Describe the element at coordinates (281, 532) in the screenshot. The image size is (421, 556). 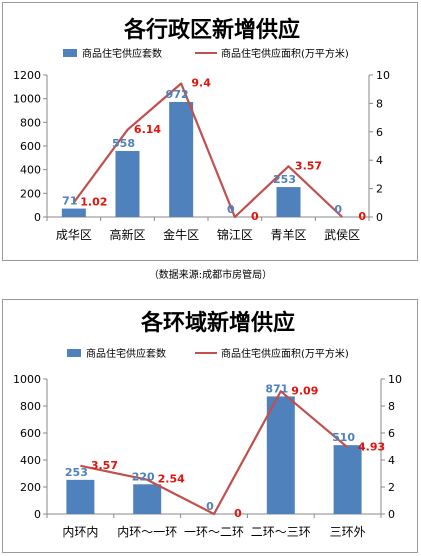
I see `x-axis-category-label: 二环～三环` at that location.